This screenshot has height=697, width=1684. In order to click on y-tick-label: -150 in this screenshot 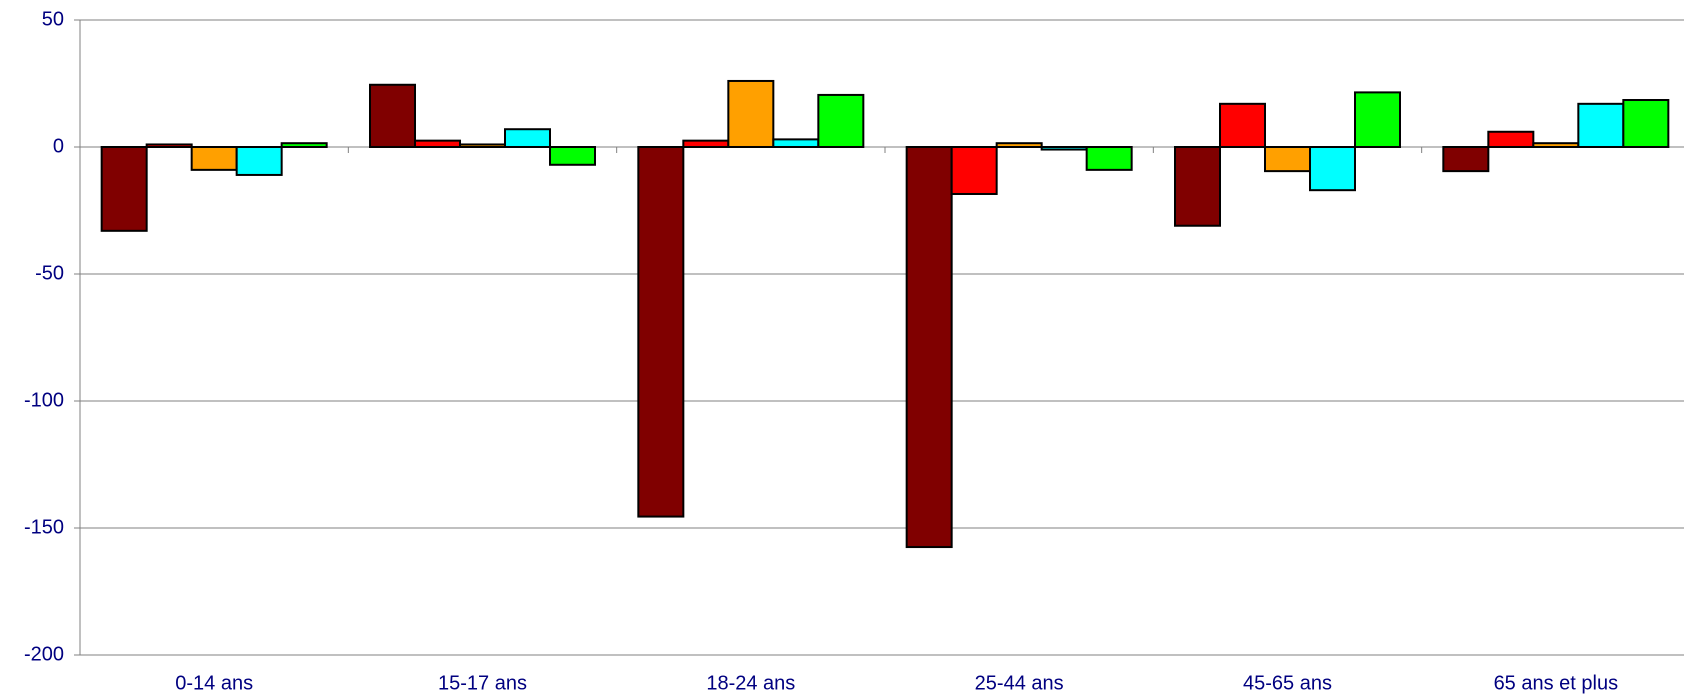, I will do `click(44, 527)`.